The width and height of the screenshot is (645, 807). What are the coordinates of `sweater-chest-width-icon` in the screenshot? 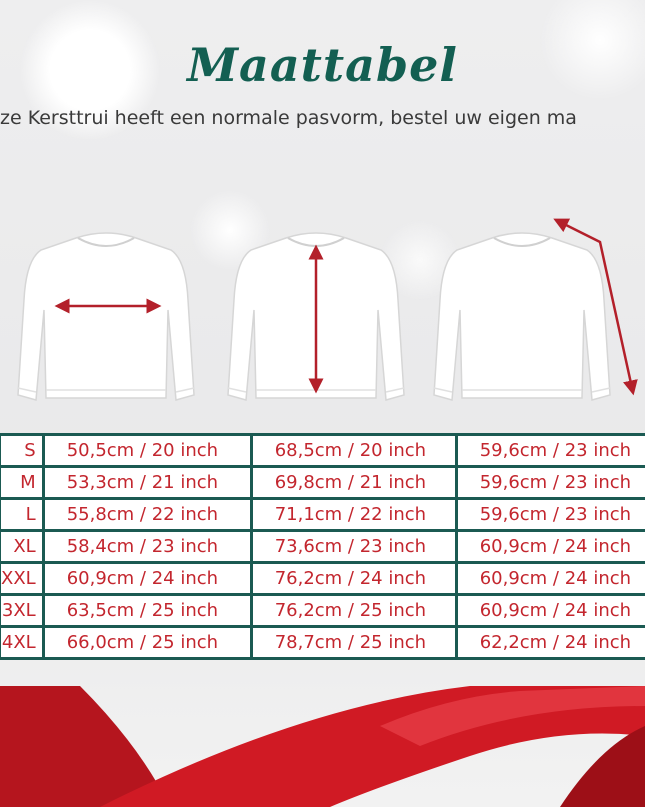 It's located at (106, 316).